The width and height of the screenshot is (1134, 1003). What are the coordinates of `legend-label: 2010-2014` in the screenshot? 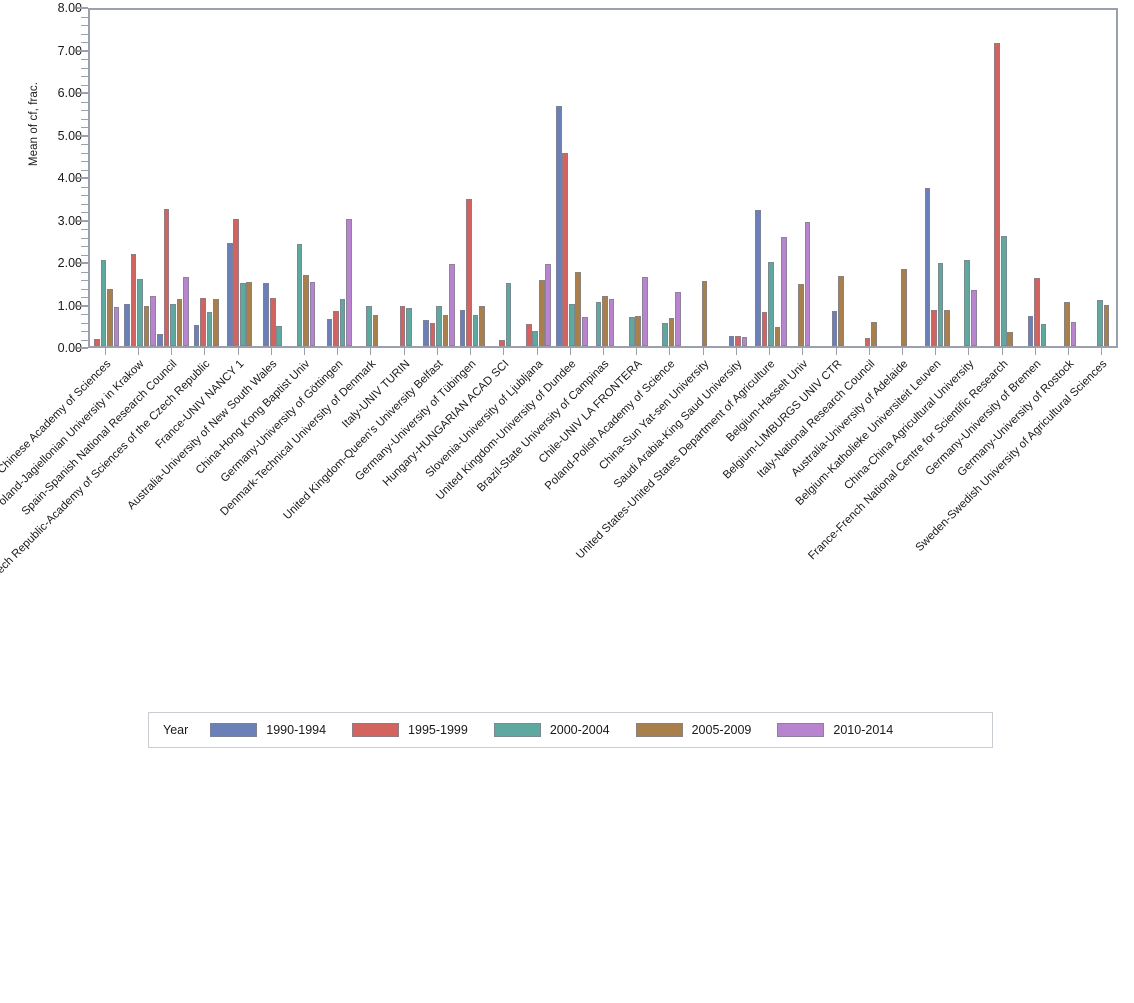 It's located at (863, 730).